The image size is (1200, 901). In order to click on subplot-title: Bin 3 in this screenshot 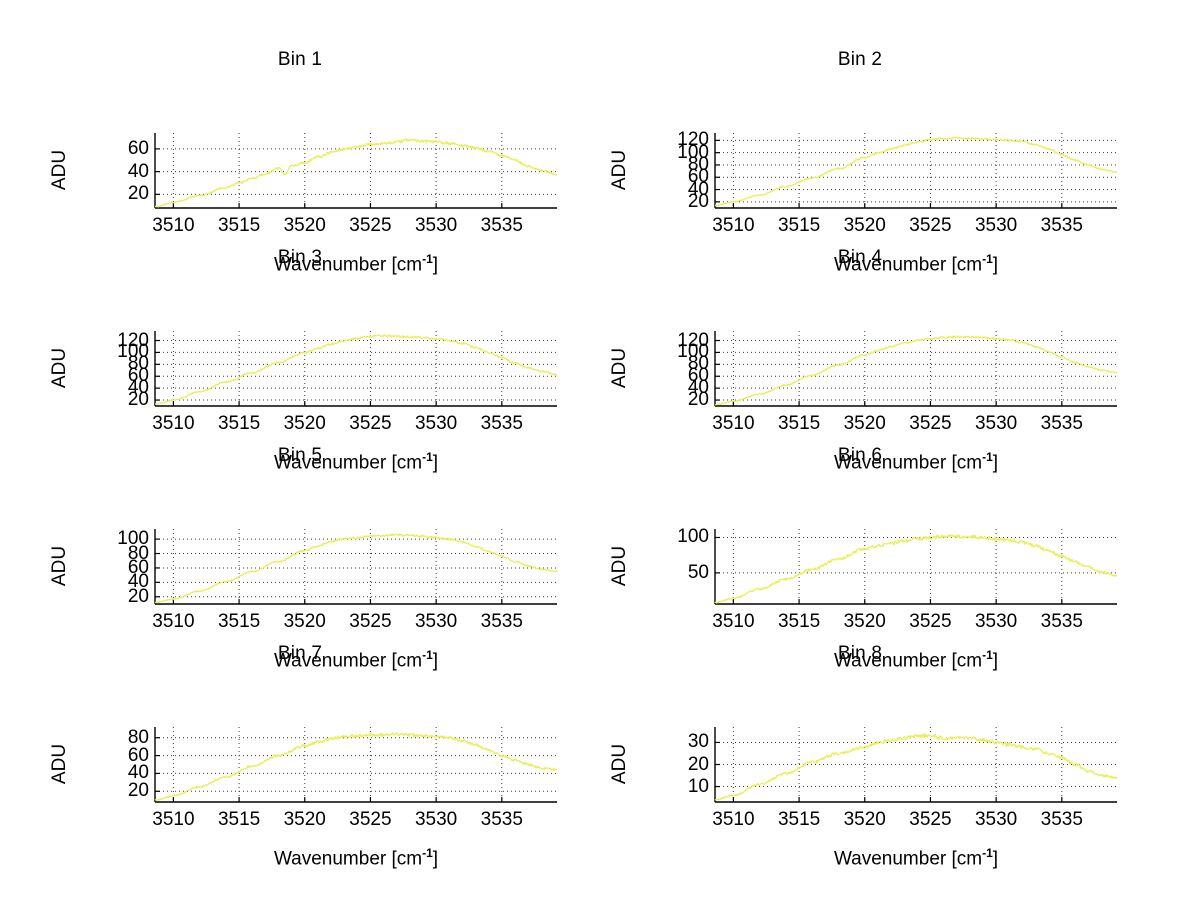, I will do `click(300, 257)`.